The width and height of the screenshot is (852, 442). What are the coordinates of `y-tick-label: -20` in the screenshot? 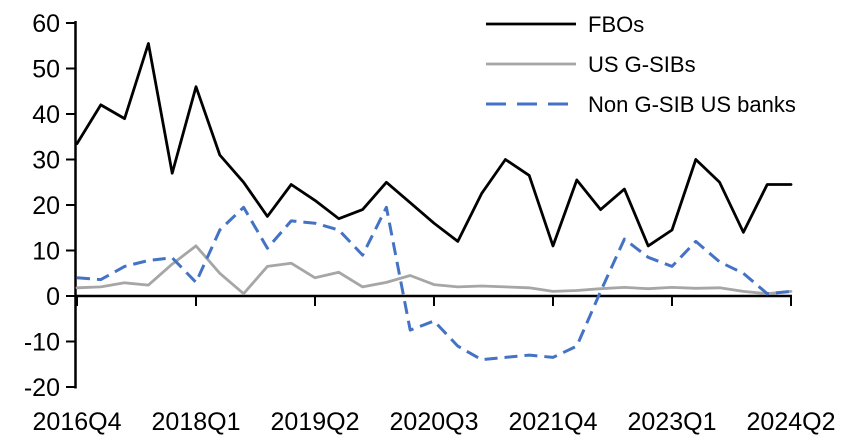 It's located at (42, 388).